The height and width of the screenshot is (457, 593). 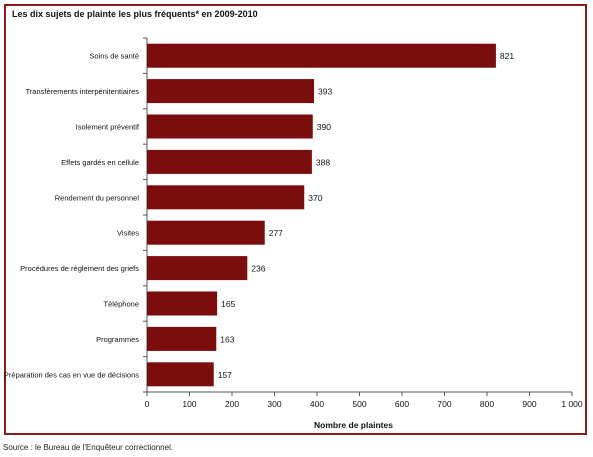 I want to click on category-label: Isolement préventif, so click(x=108, y=127).